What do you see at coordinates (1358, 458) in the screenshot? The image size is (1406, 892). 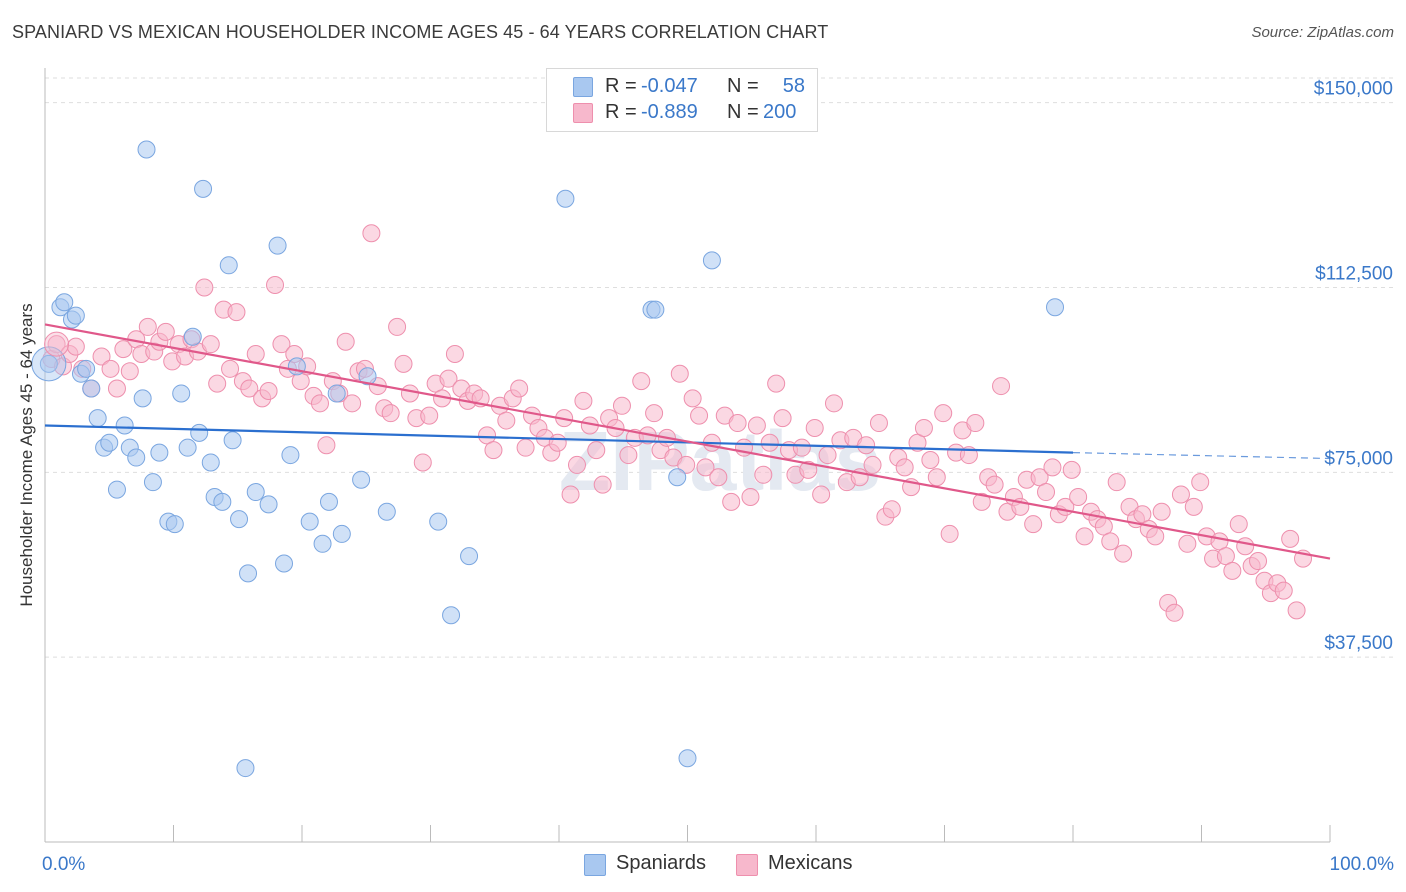 I see `y-tick-label: $75,000` at bounding box center [1358, 458].